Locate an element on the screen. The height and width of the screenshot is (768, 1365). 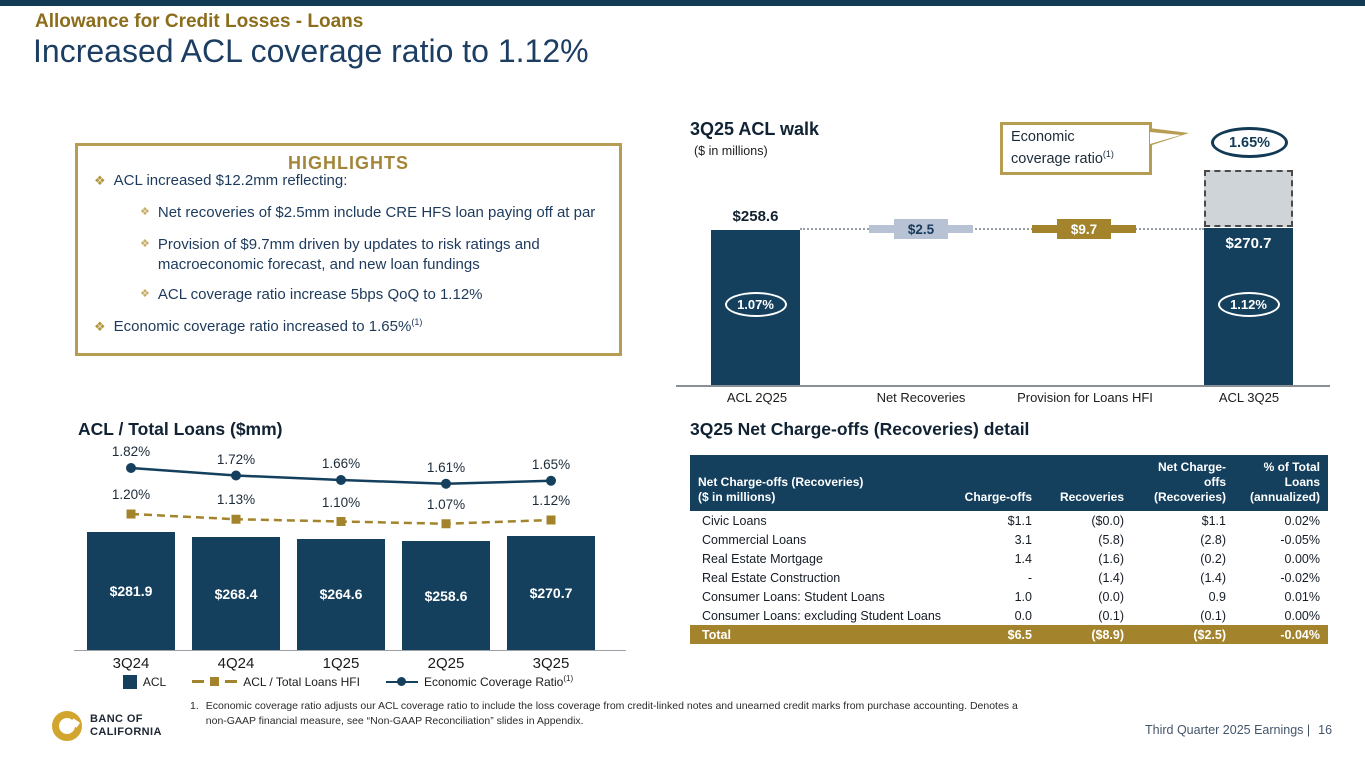
nco-total-row: Total $6.5 ($8.9) ($2.5) -0.04% is located at coordinates (1009, 634).